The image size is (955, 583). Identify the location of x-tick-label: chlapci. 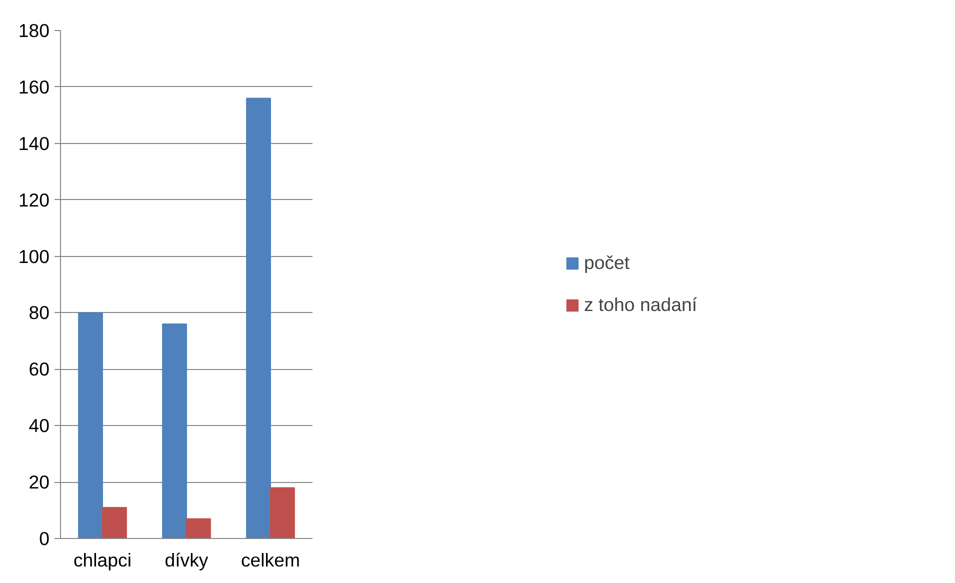
(102, 560).